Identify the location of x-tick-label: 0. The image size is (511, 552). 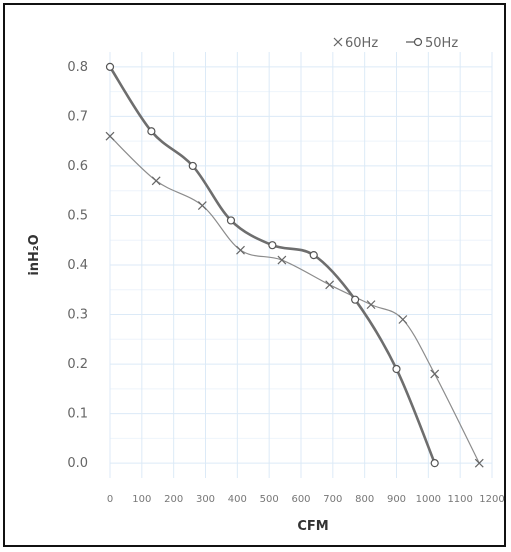
(110, 499).